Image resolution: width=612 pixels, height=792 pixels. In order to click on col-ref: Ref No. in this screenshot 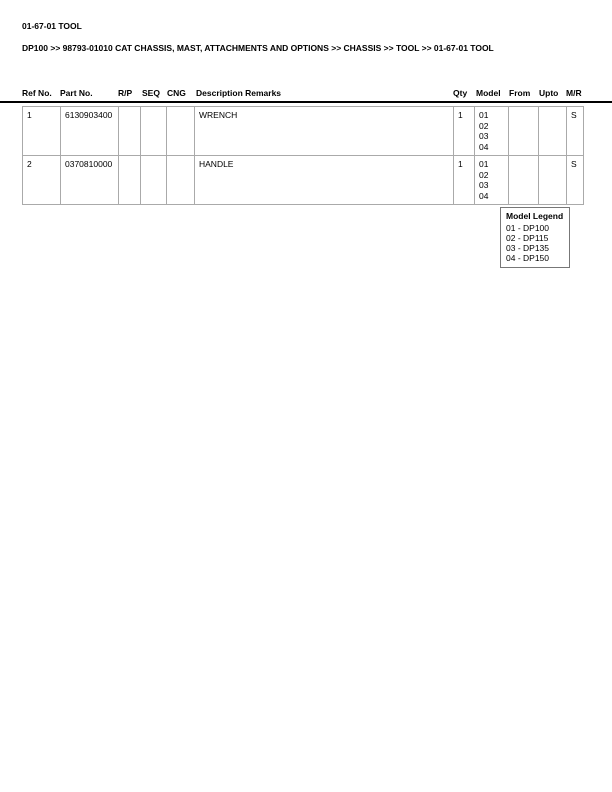, I will do `click(37, 93)`.